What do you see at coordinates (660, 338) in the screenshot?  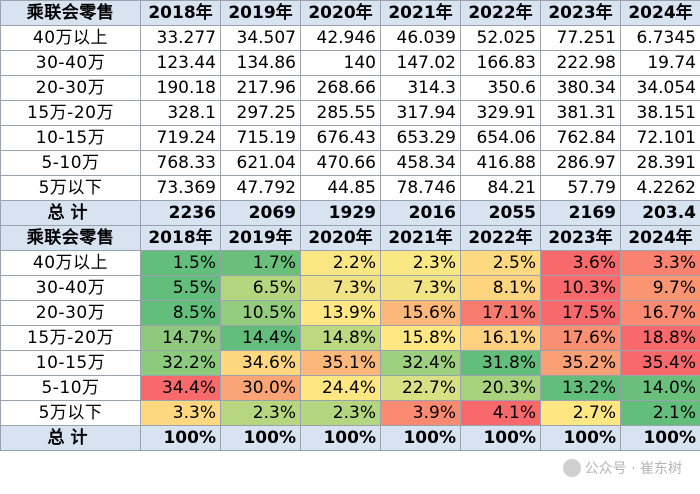 I see `table-cell: 18.8%` at bounding box center [660, 338].